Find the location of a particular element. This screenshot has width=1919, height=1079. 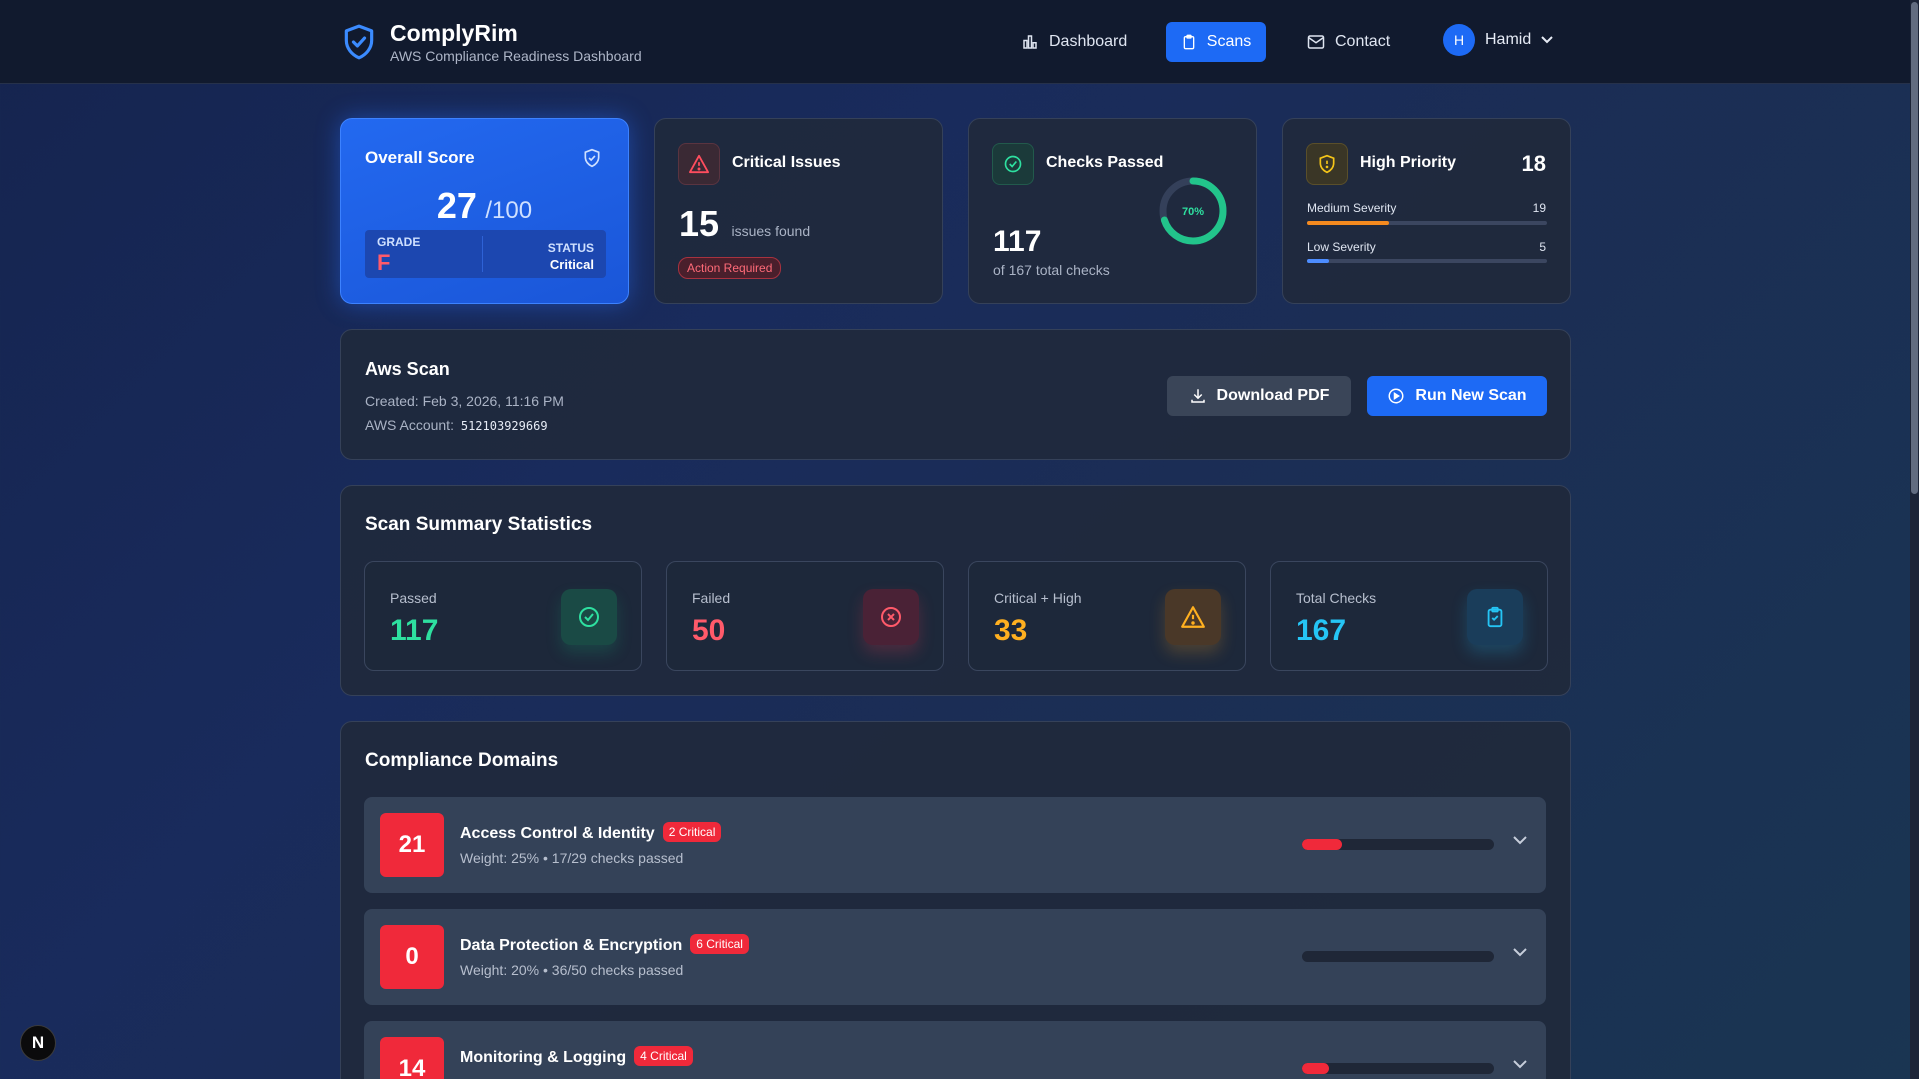

stat-label: Total Checks is located at coordinates (1336, 598).